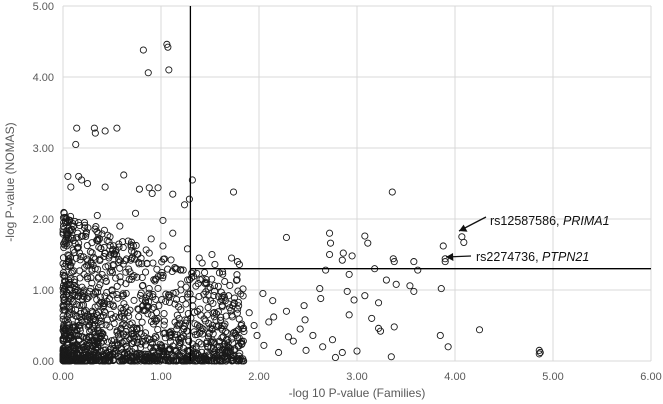 This screenshot has width=663, height=404. I want to click on x-axis-label: -log 10 P-value (Families), so click(357, 393).